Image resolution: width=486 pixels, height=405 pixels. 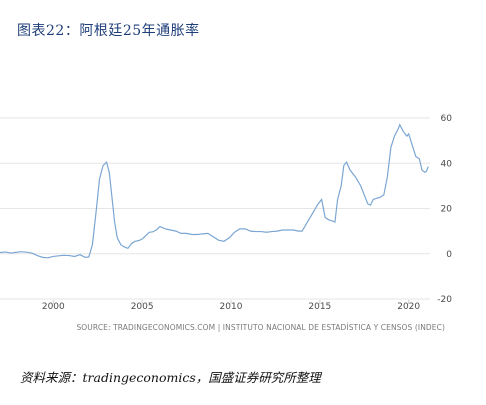 I want to click on x-tick-label: 2000, so click(x=53, y=307).